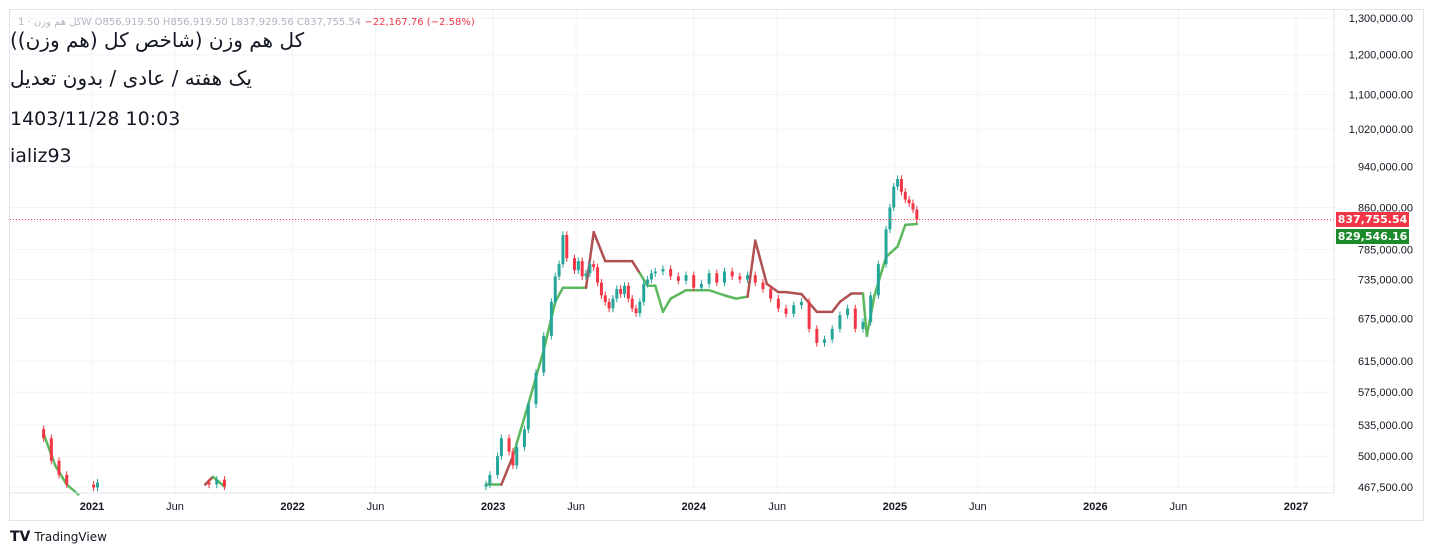 This screenshot has width=1434, height=555. Describe the element at coordinates (1385, 281) in the screenshot. I see `y-tick-label: 735,000.00` at that location.